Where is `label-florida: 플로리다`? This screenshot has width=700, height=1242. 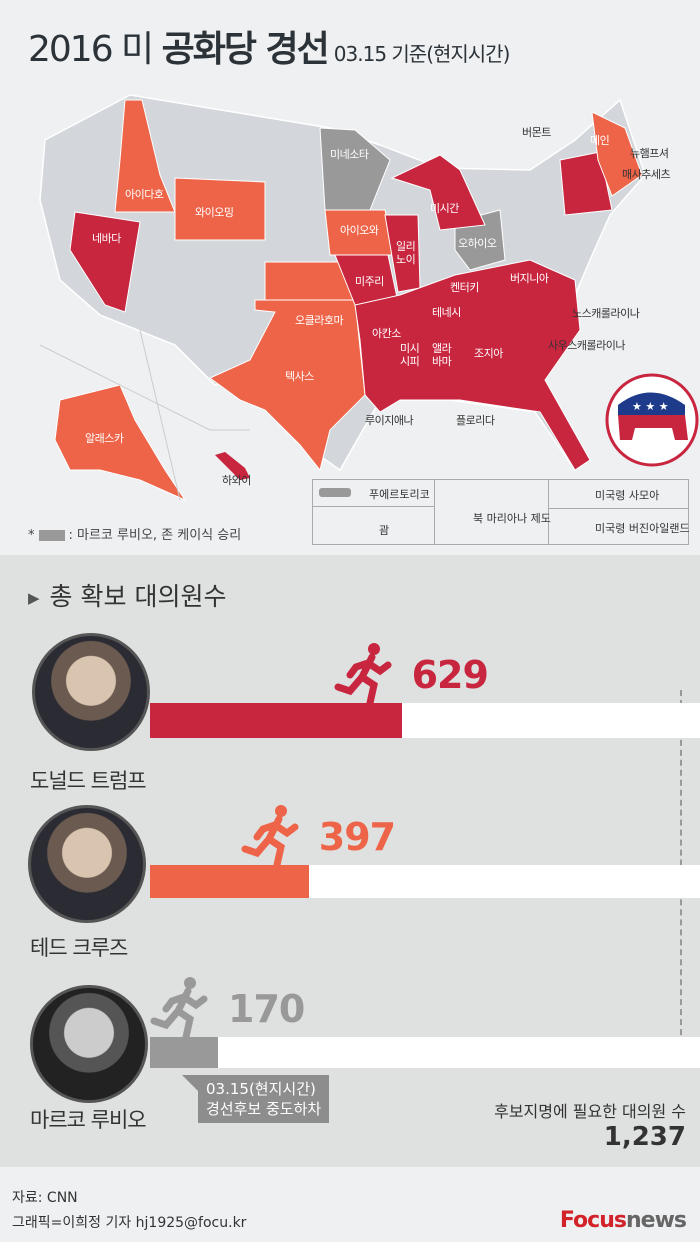
label-florida: 플로리다 is located at coordinates (475, 420).